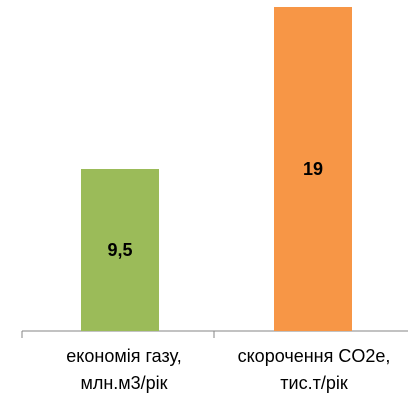 Image resolution: width=408 pixels, height=402 pixels. I want to click on category-label-2: скорочення CO2e, тис.т/рік, so click(314, 369).